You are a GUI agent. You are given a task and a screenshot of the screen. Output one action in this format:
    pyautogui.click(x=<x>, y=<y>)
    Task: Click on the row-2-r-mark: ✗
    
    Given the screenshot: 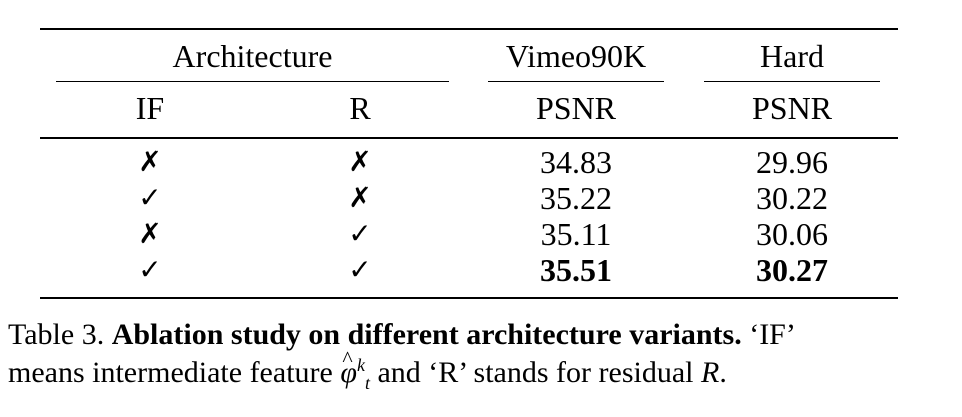 What is the action you would take?
    pyautogui.click(x=360, y=197)
    